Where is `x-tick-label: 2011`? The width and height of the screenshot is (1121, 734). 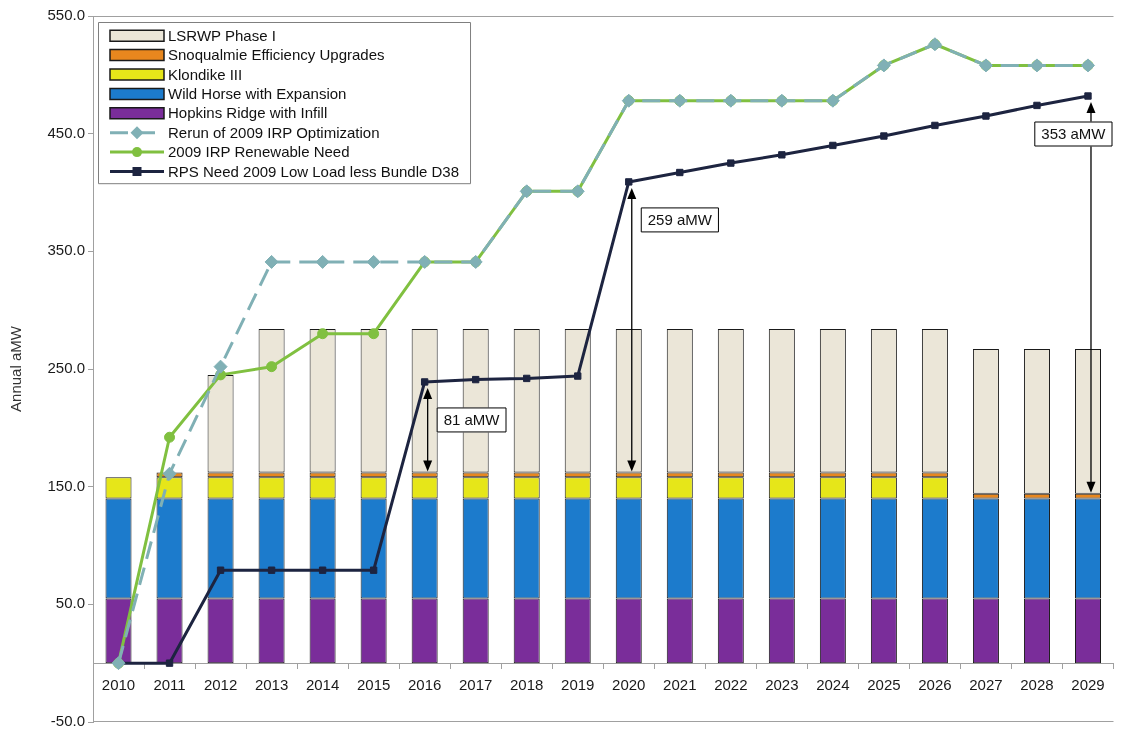
x-tick-label: 2011 is located at coordinates (169, 685).